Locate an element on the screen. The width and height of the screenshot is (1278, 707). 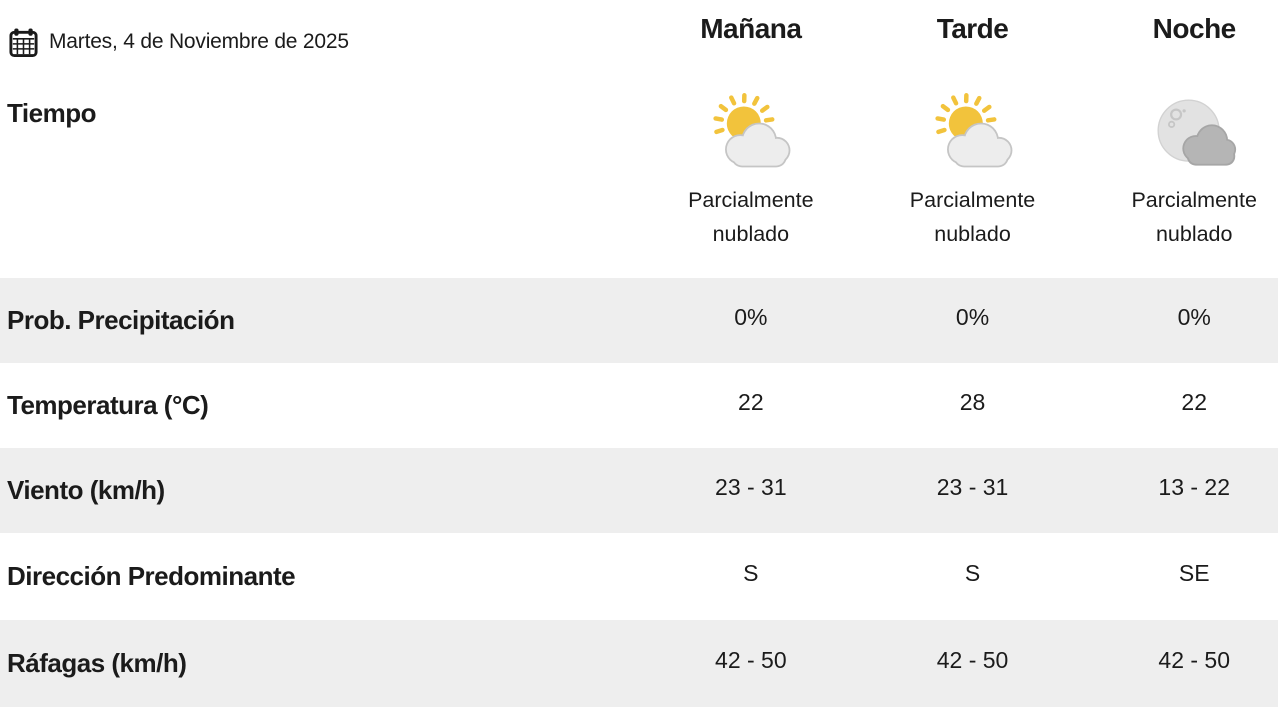
row-precipitation: Prob. Precipitación 0% 0% 0% is located at coordinates (639, 320).